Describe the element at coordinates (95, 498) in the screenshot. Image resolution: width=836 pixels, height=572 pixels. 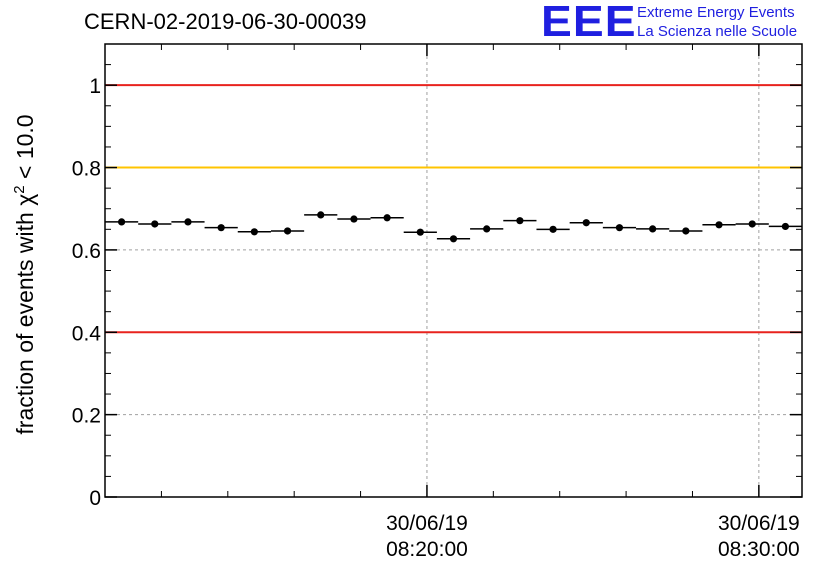
I see `y-tick-label: 0` at that location.